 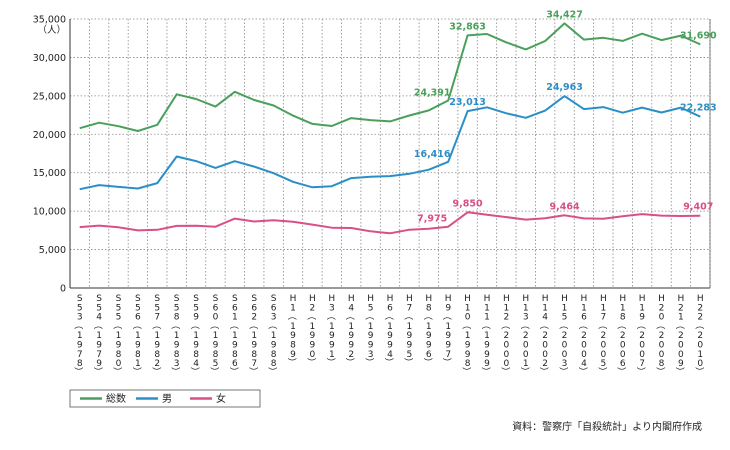 What do you see at coordinates (49, 135) in the screenshot?
I see `y-tick-label: 20,000` at bounding box center [49, 135].